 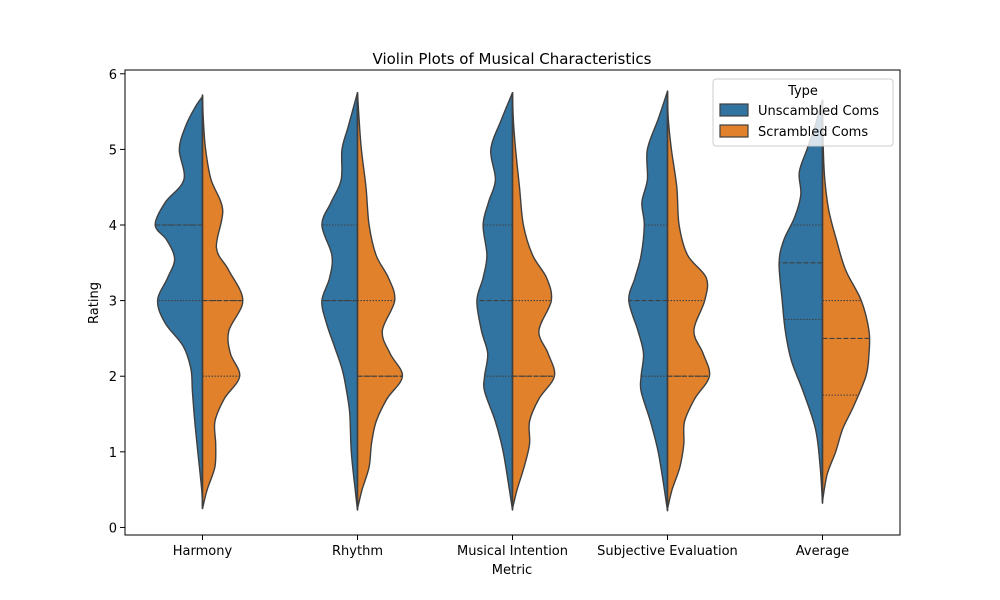 I want to click on x-tick-label: Musical Intention, so click(x=512, y=551).